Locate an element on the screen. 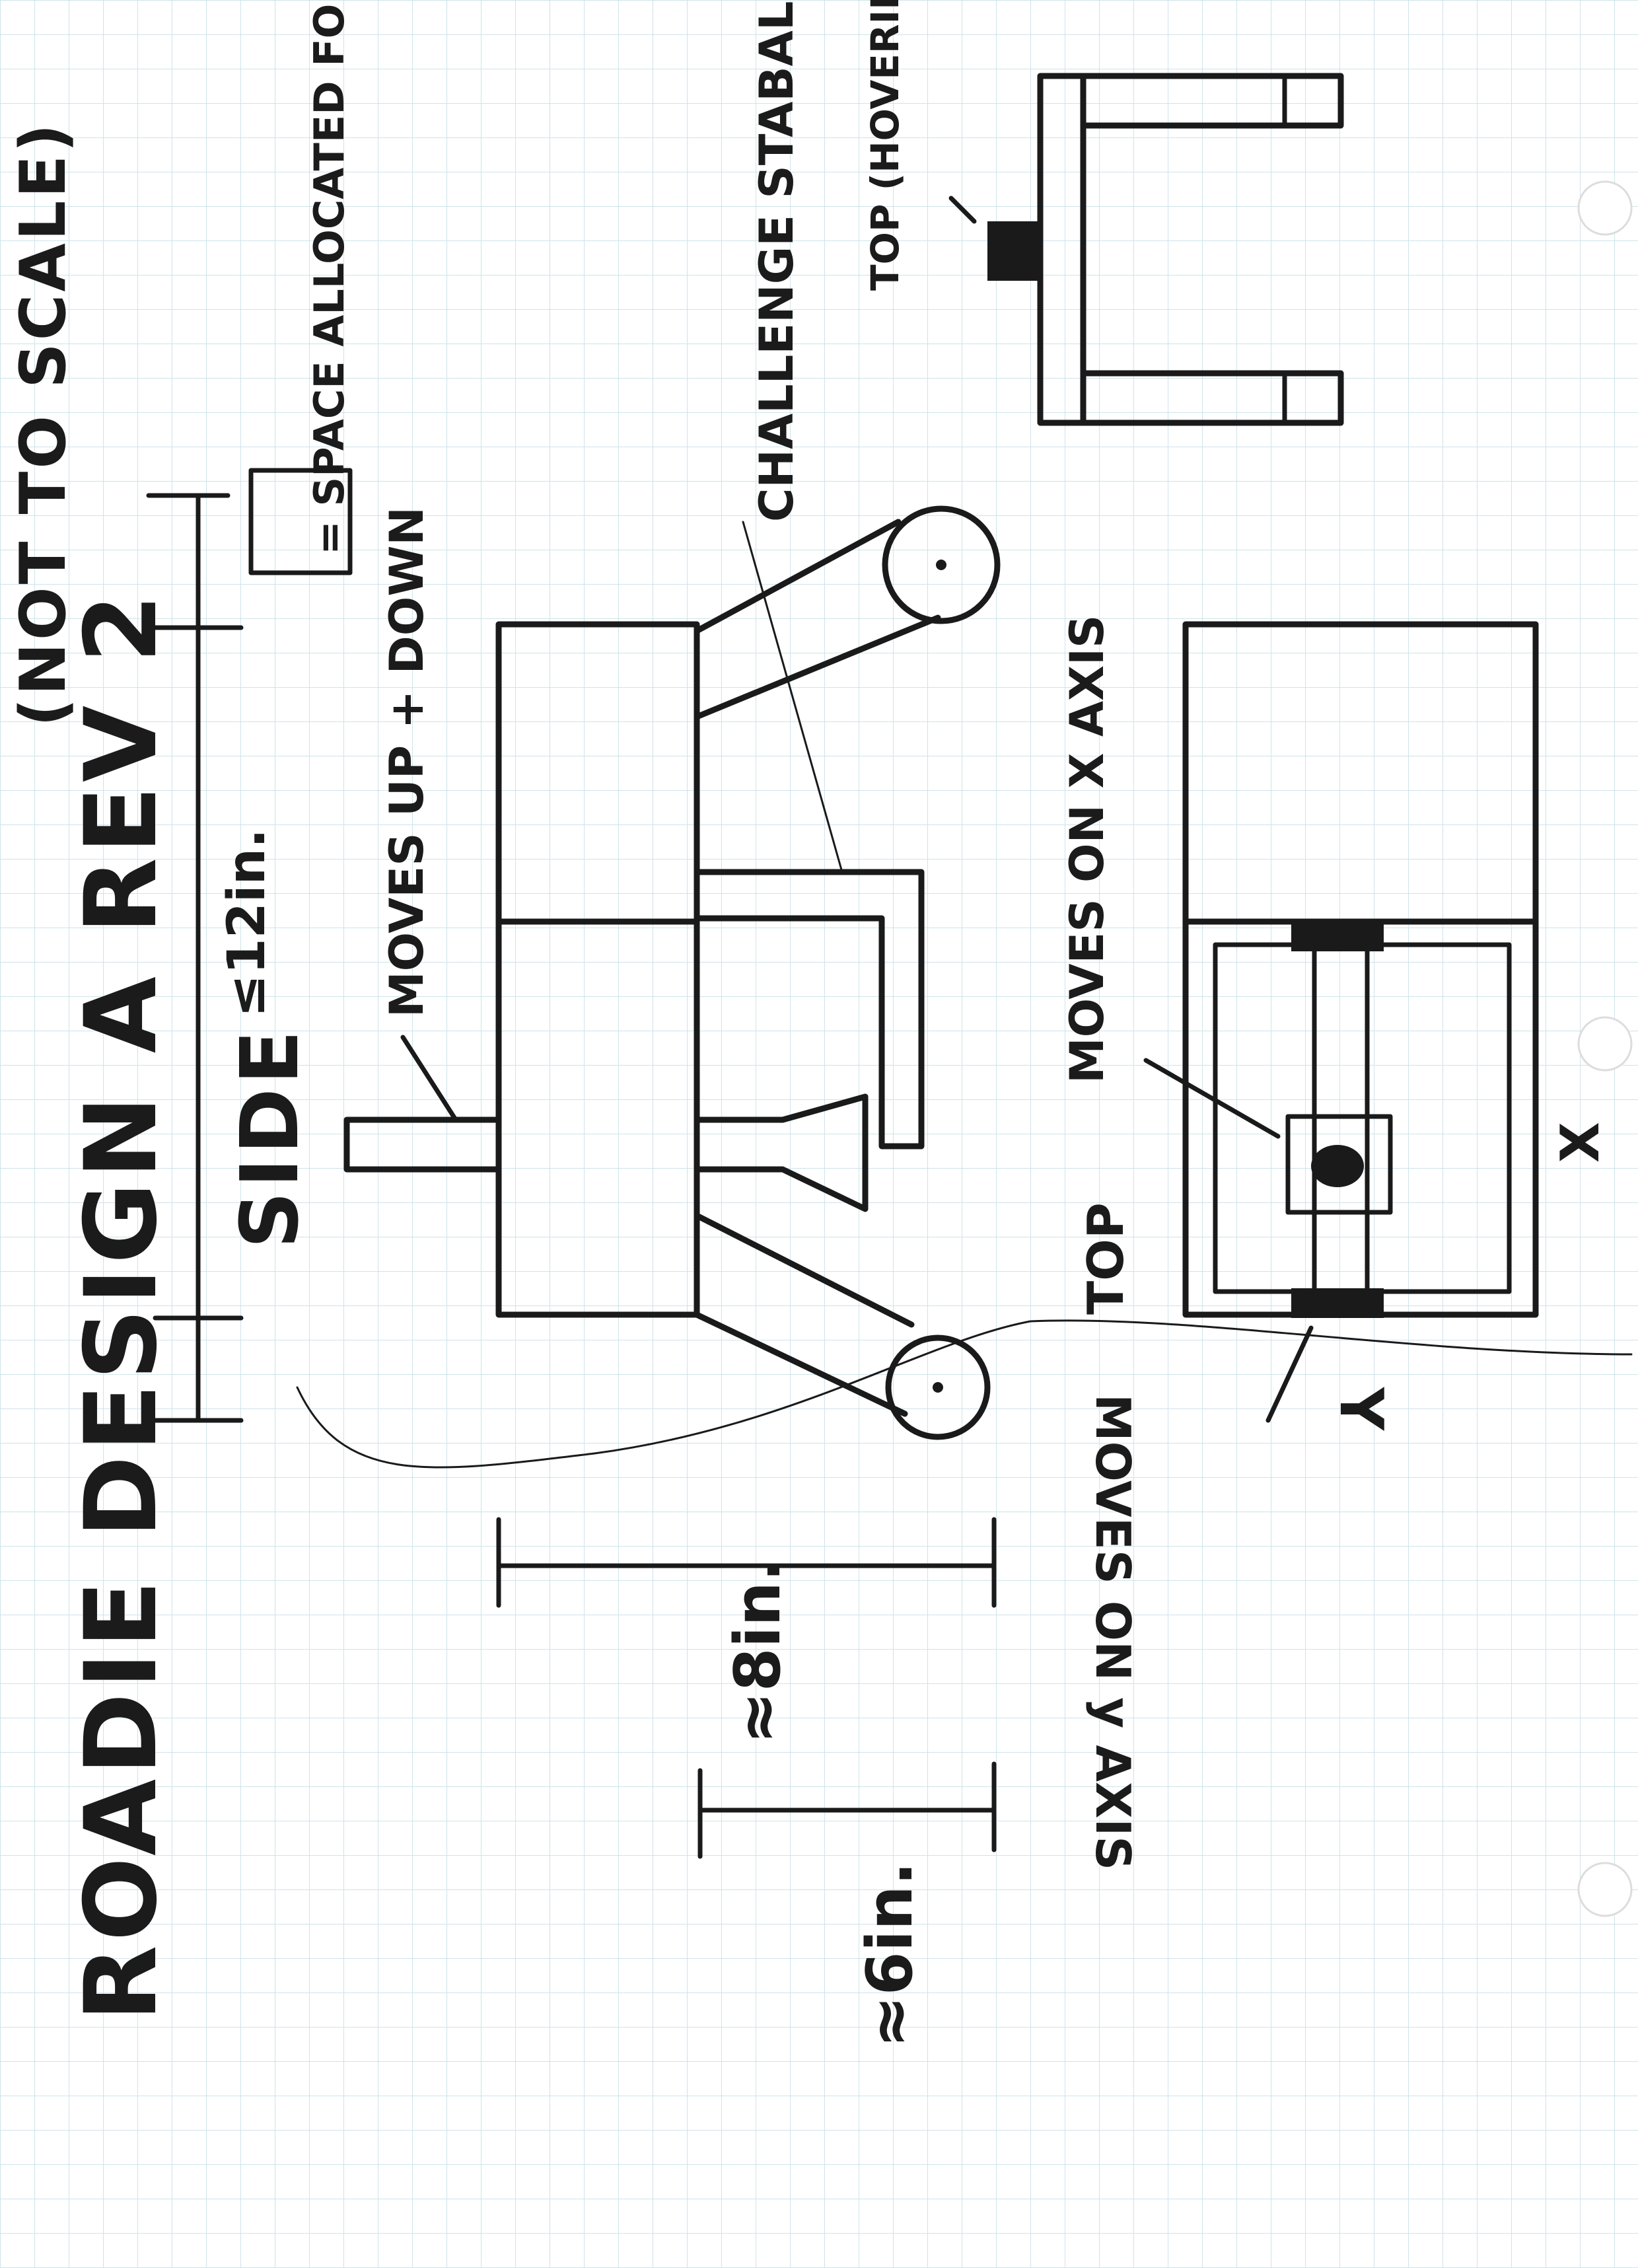 The image size is (1638, 2268). side-lower-leg is located at coordinates (804, 1314).